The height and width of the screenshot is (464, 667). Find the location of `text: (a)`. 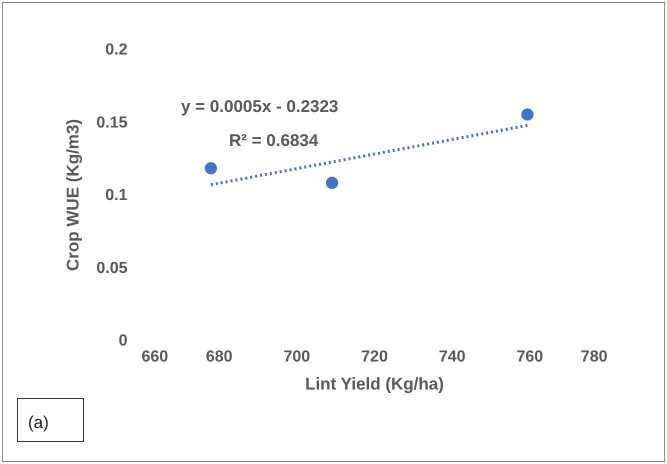

text: (a) is located at coordinates (50, 420).